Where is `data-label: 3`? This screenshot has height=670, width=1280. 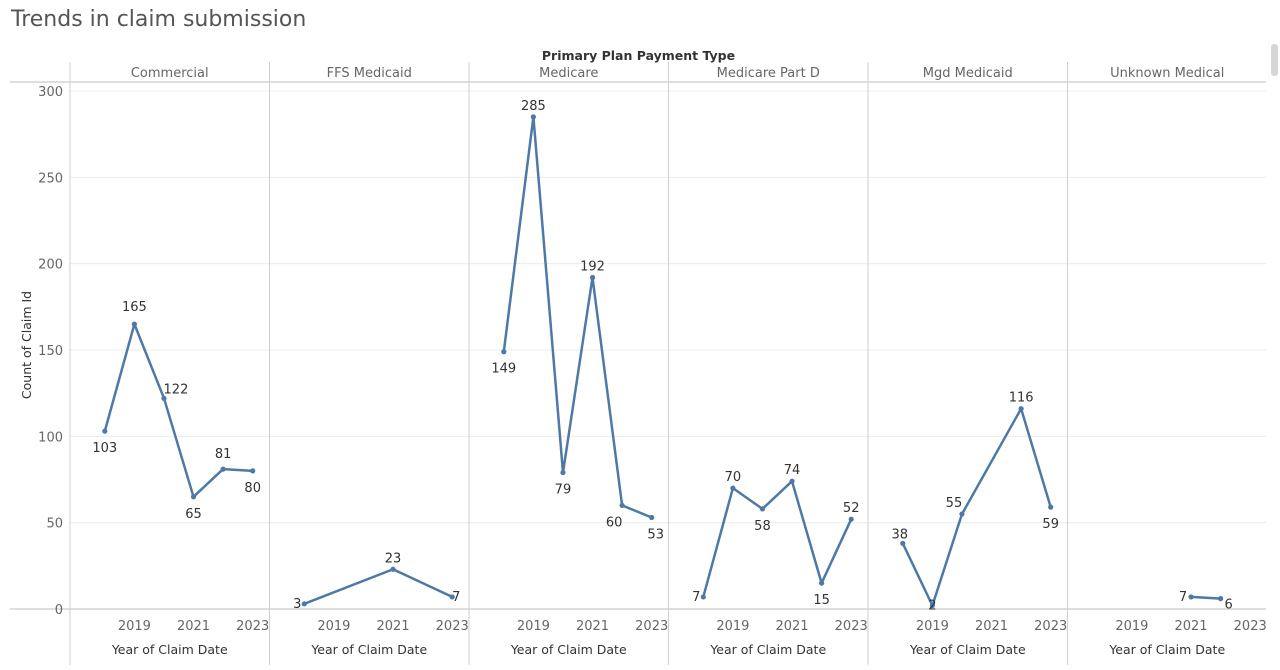
data-label: 3 is located at coordinates (297, 604).